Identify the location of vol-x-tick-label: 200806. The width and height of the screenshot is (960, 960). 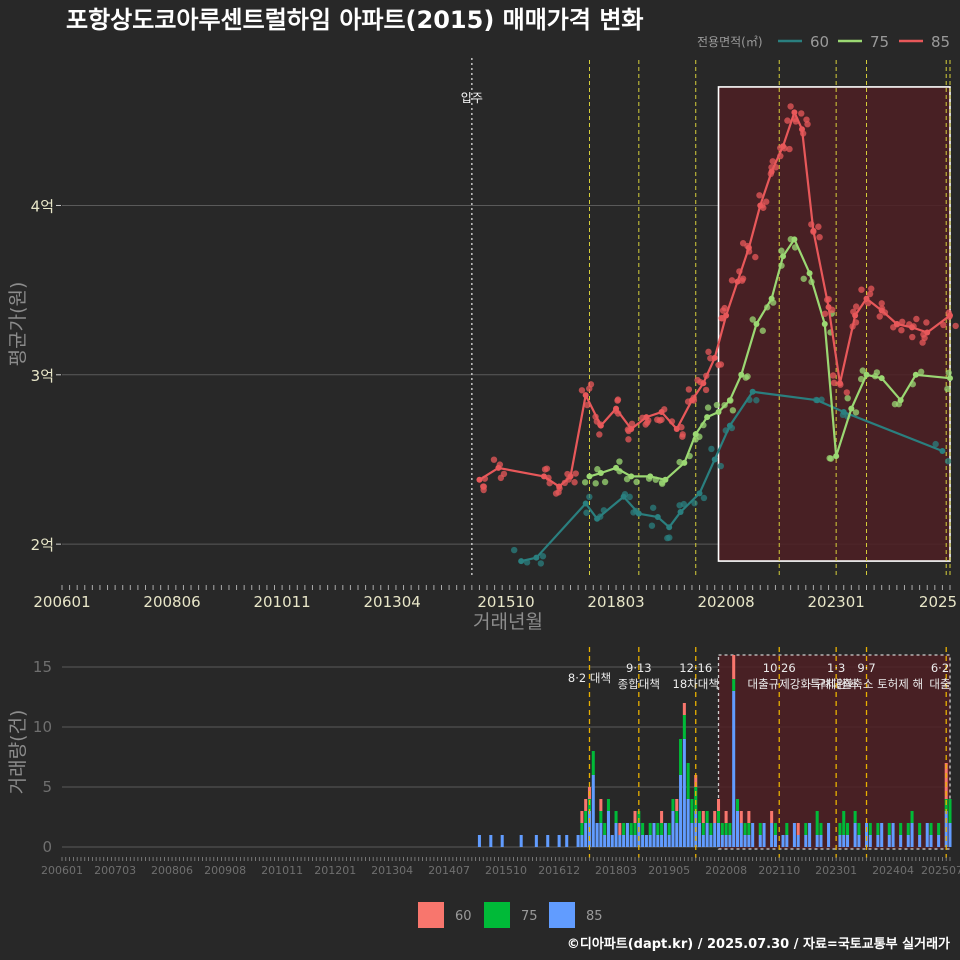
(172, 870).